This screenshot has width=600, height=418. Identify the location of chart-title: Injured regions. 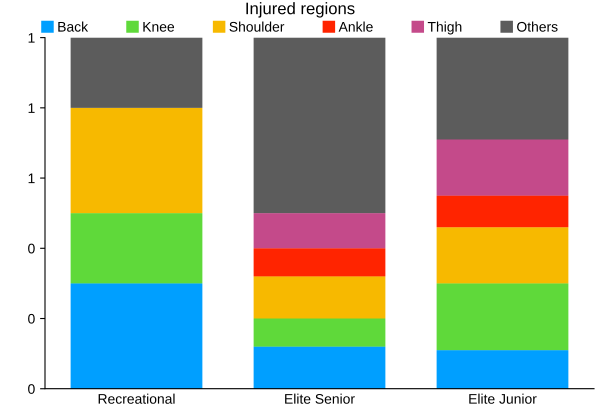
(300, 10).